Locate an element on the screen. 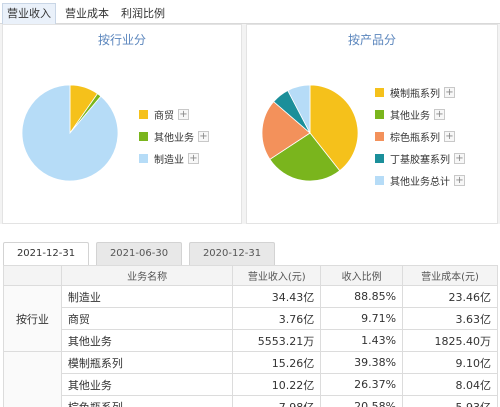  row-cost: 8.04亿 is located at coordinates (450, 384).